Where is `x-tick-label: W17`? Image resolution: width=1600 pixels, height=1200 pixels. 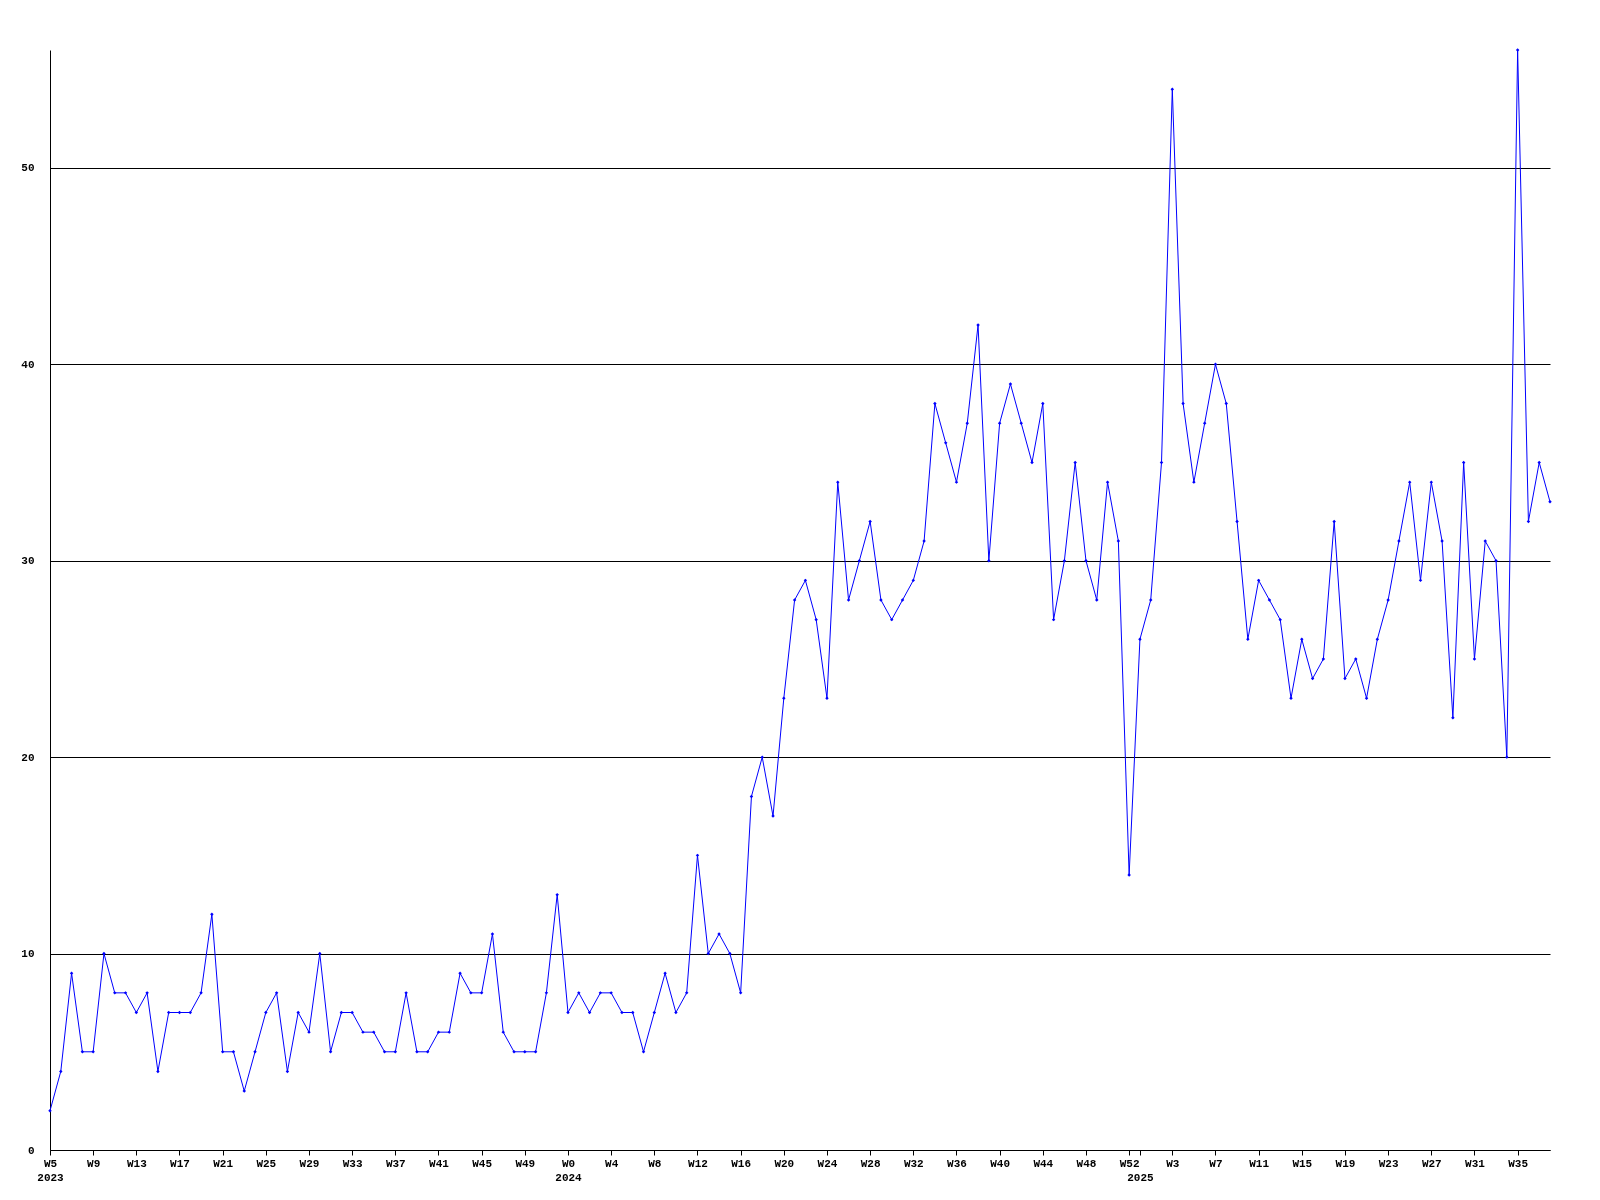
x-tick-label: W17 is located at coordinates (180, 1163).